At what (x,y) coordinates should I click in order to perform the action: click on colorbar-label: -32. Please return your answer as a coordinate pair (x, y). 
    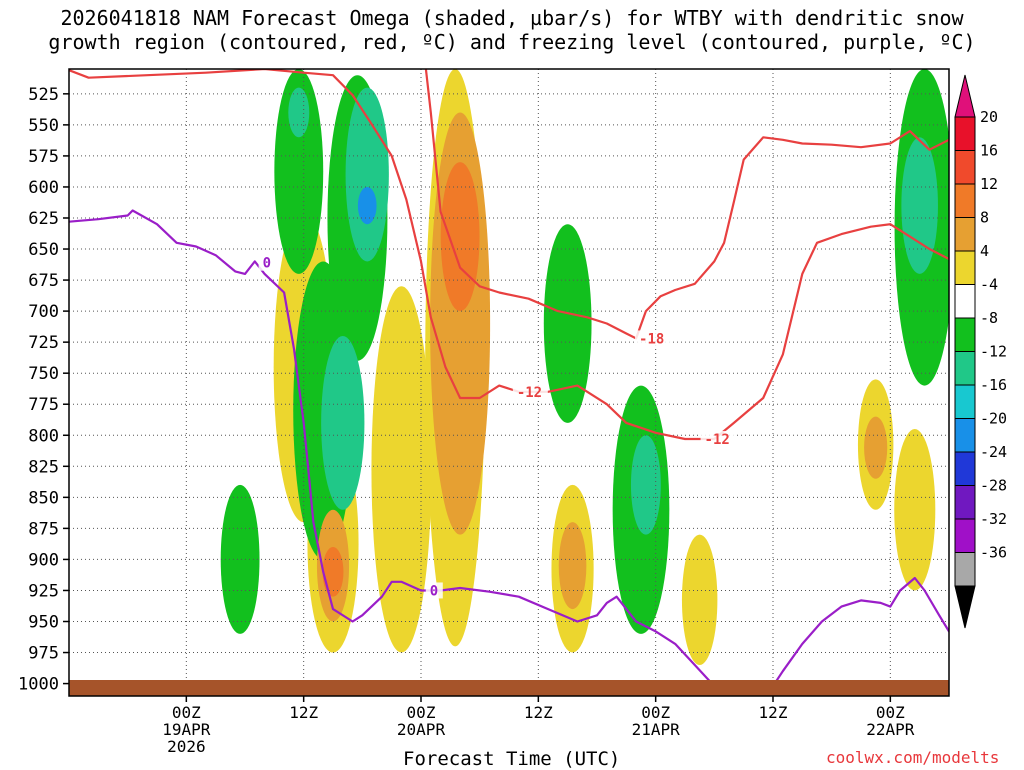
    Looking at the image, I should click on (993, 519).